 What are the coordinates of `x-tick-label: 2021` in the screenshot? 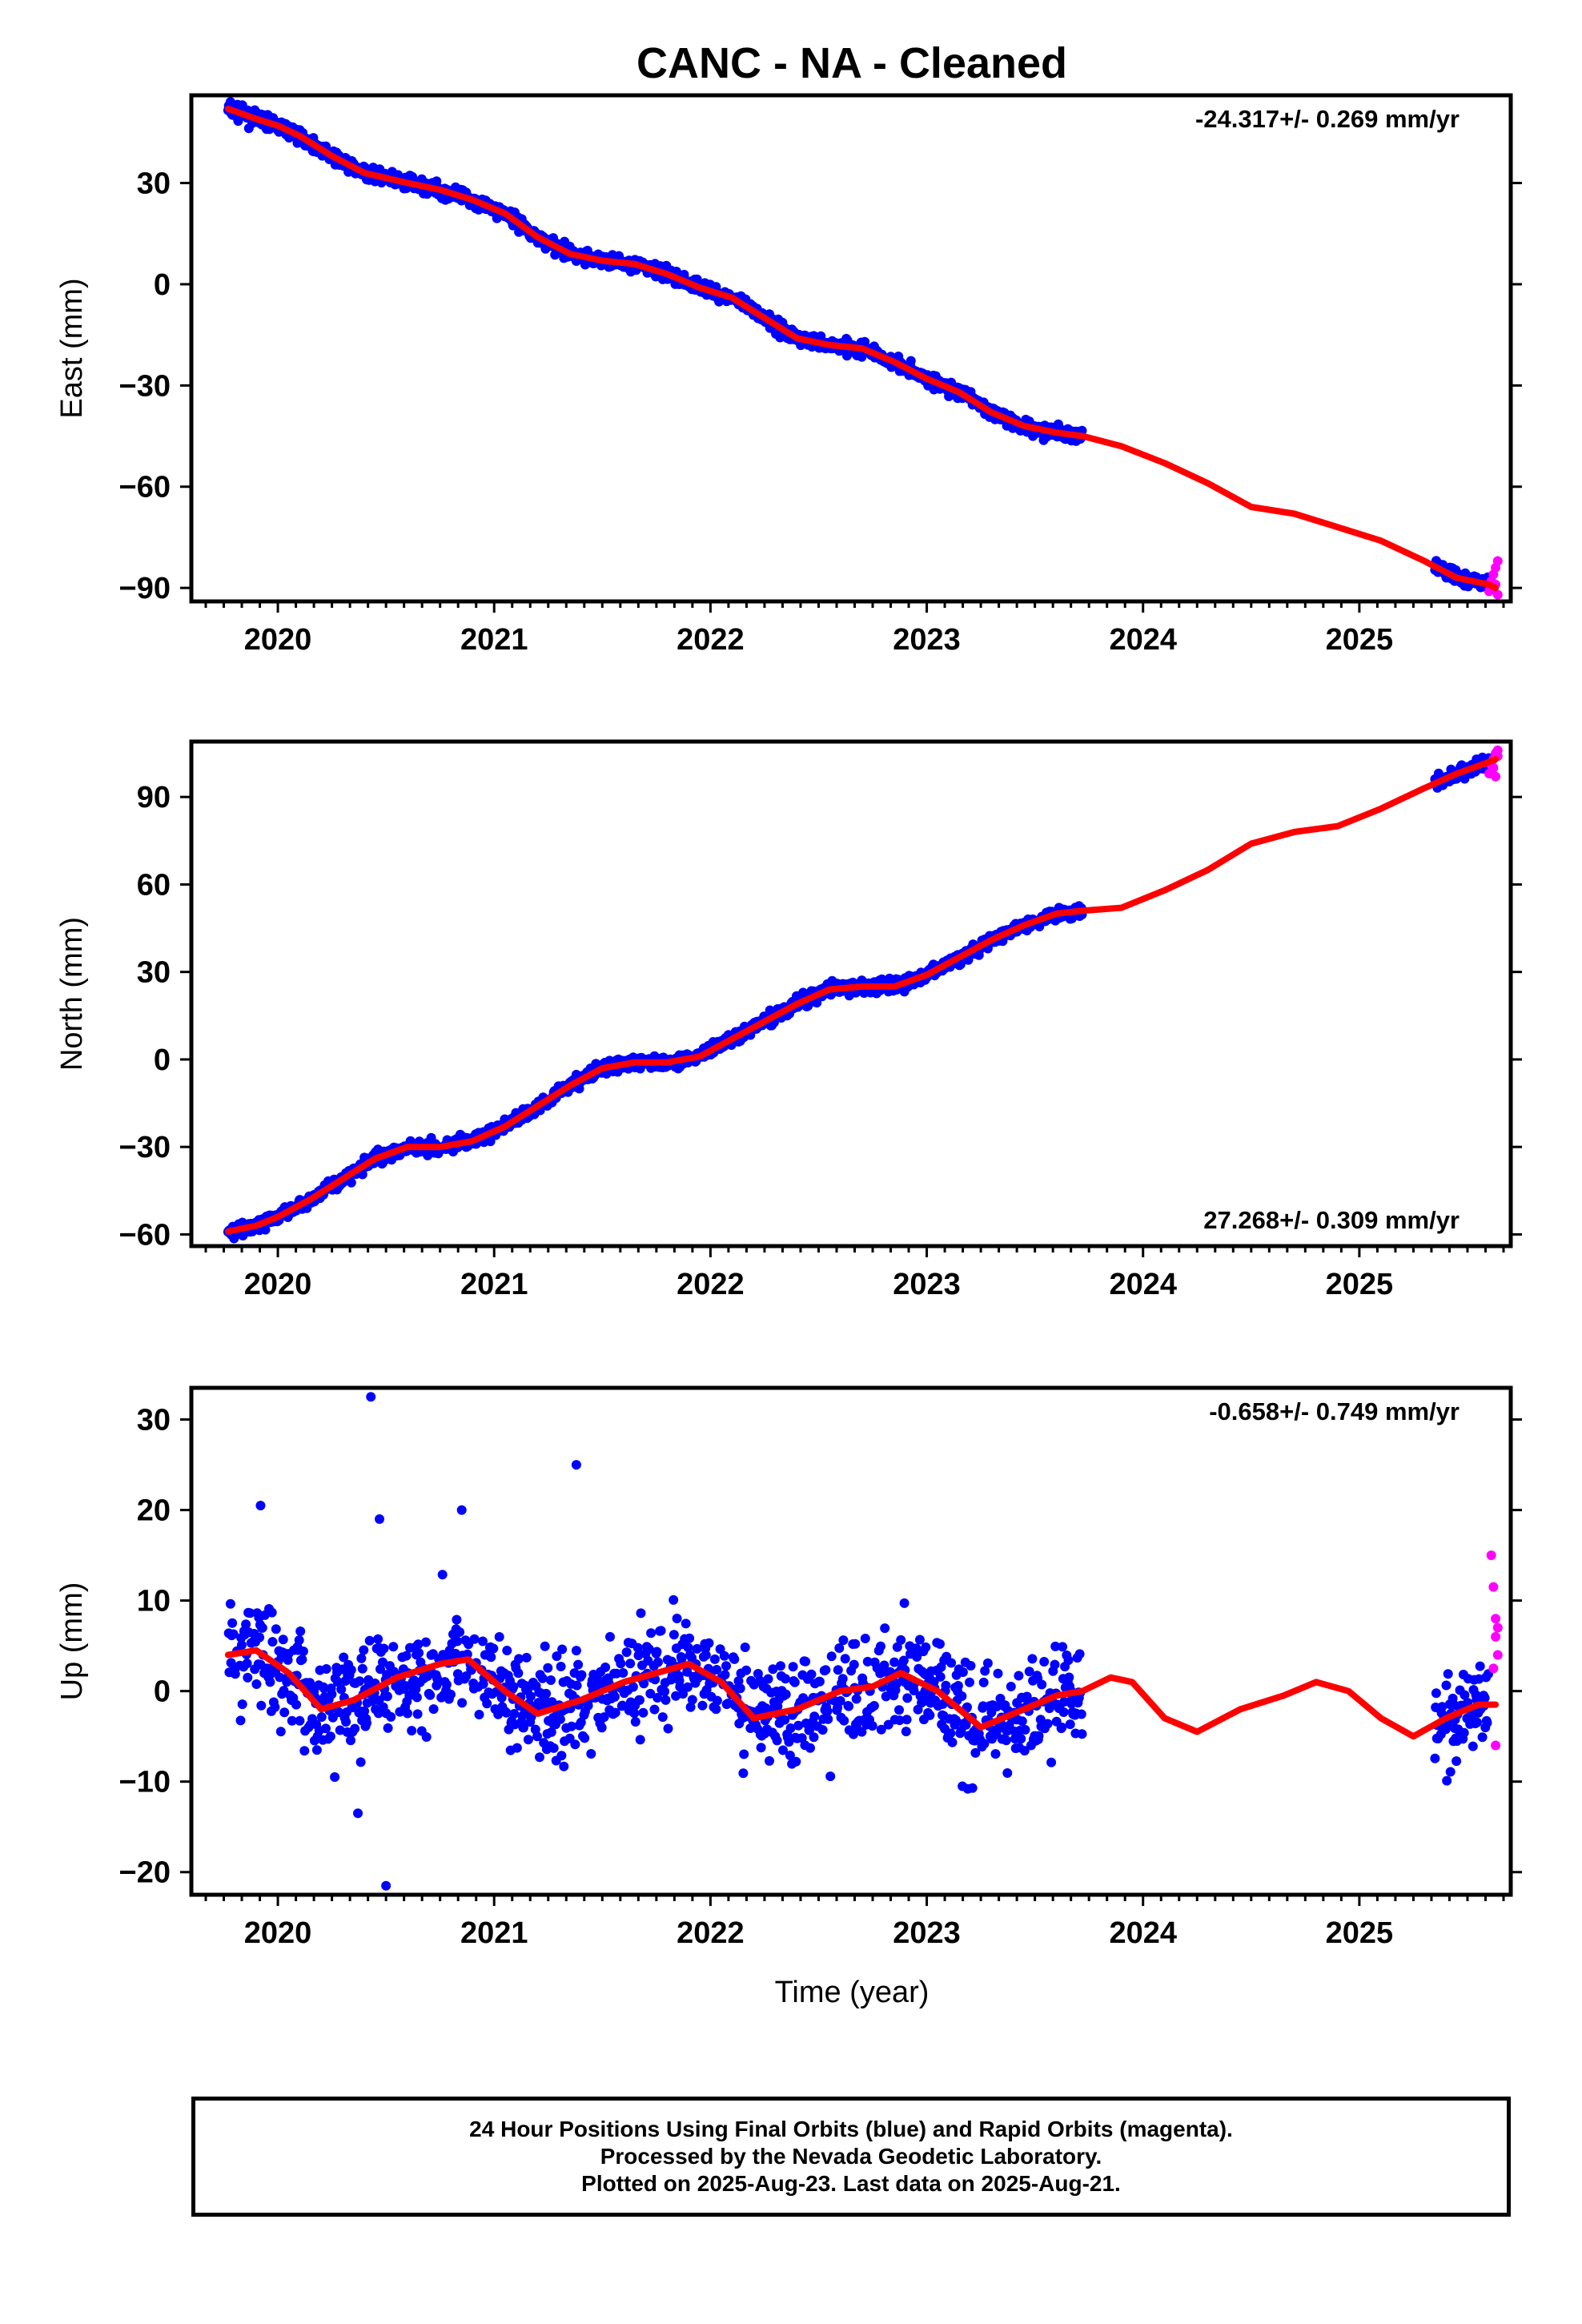 It's located at (494, 1933).